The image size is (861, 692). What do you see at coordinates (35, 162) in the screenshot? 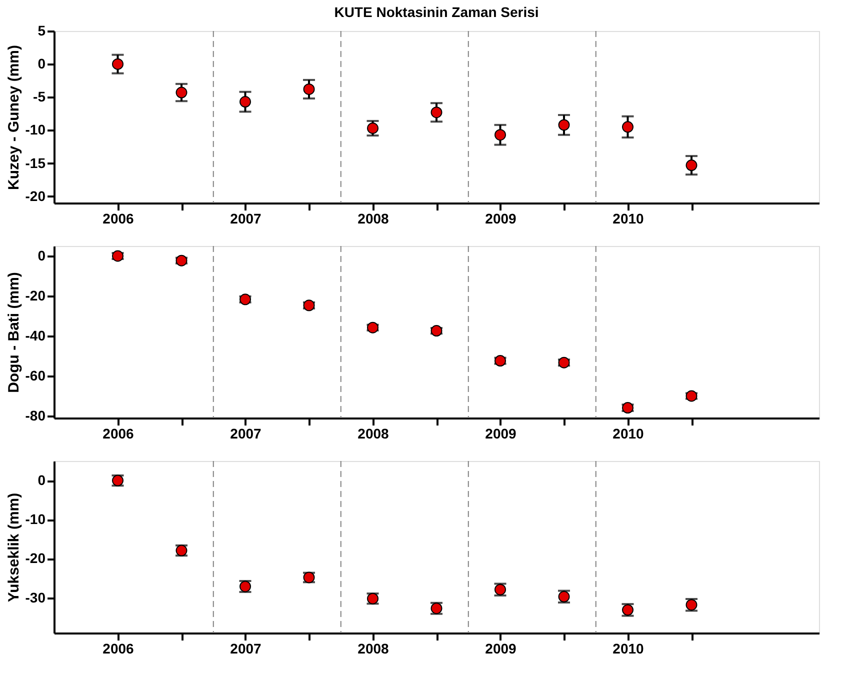
I see `y-tick-label: -15` at bounding box center [35, 162].